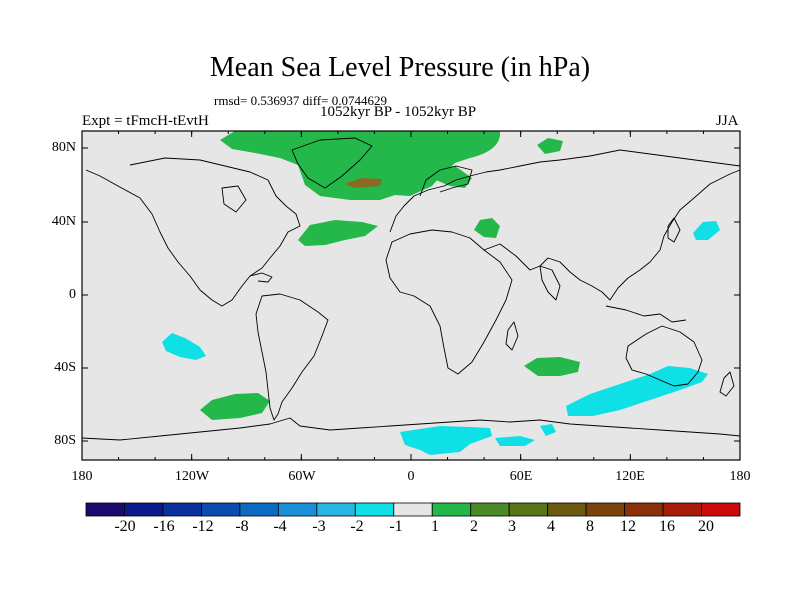  I want to click on stats-label: rmsd= 0.536937 diff= 0.0744629, so click(300, 100).